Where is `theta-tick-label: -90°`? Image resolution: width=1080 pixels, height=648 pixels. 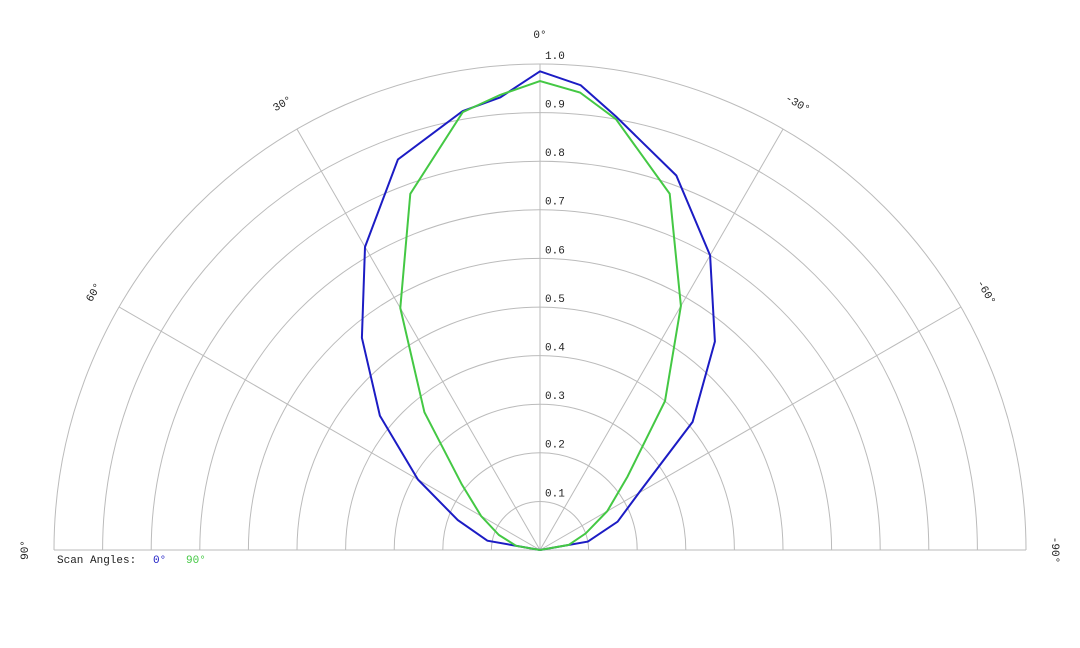
theta-tick-label: -90° is located at coordinates (1054, 550).